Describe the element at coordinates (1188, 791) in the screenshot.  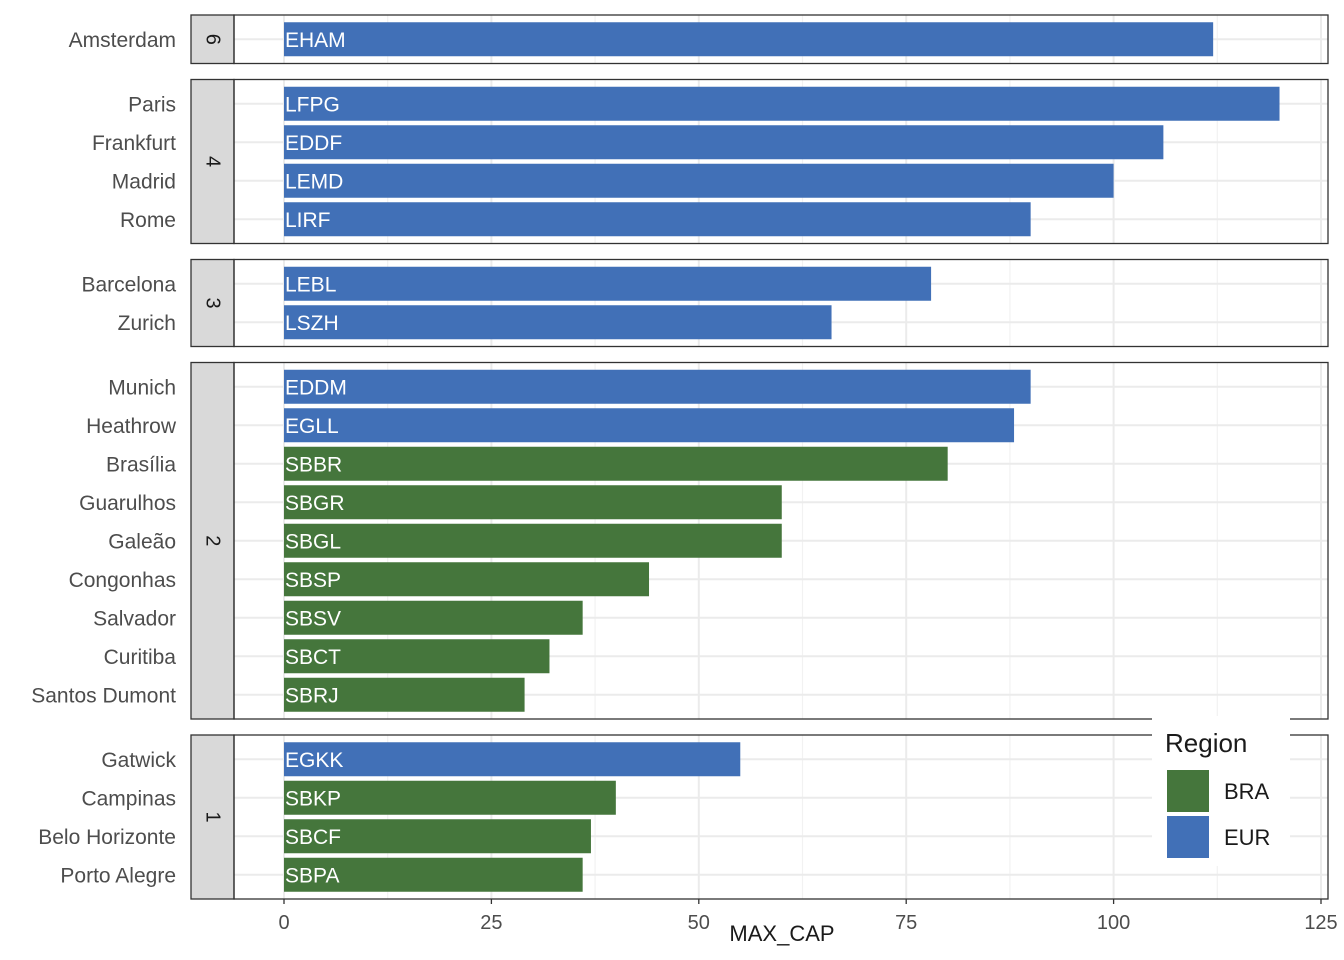
I see `legend-key-bra` at that location.